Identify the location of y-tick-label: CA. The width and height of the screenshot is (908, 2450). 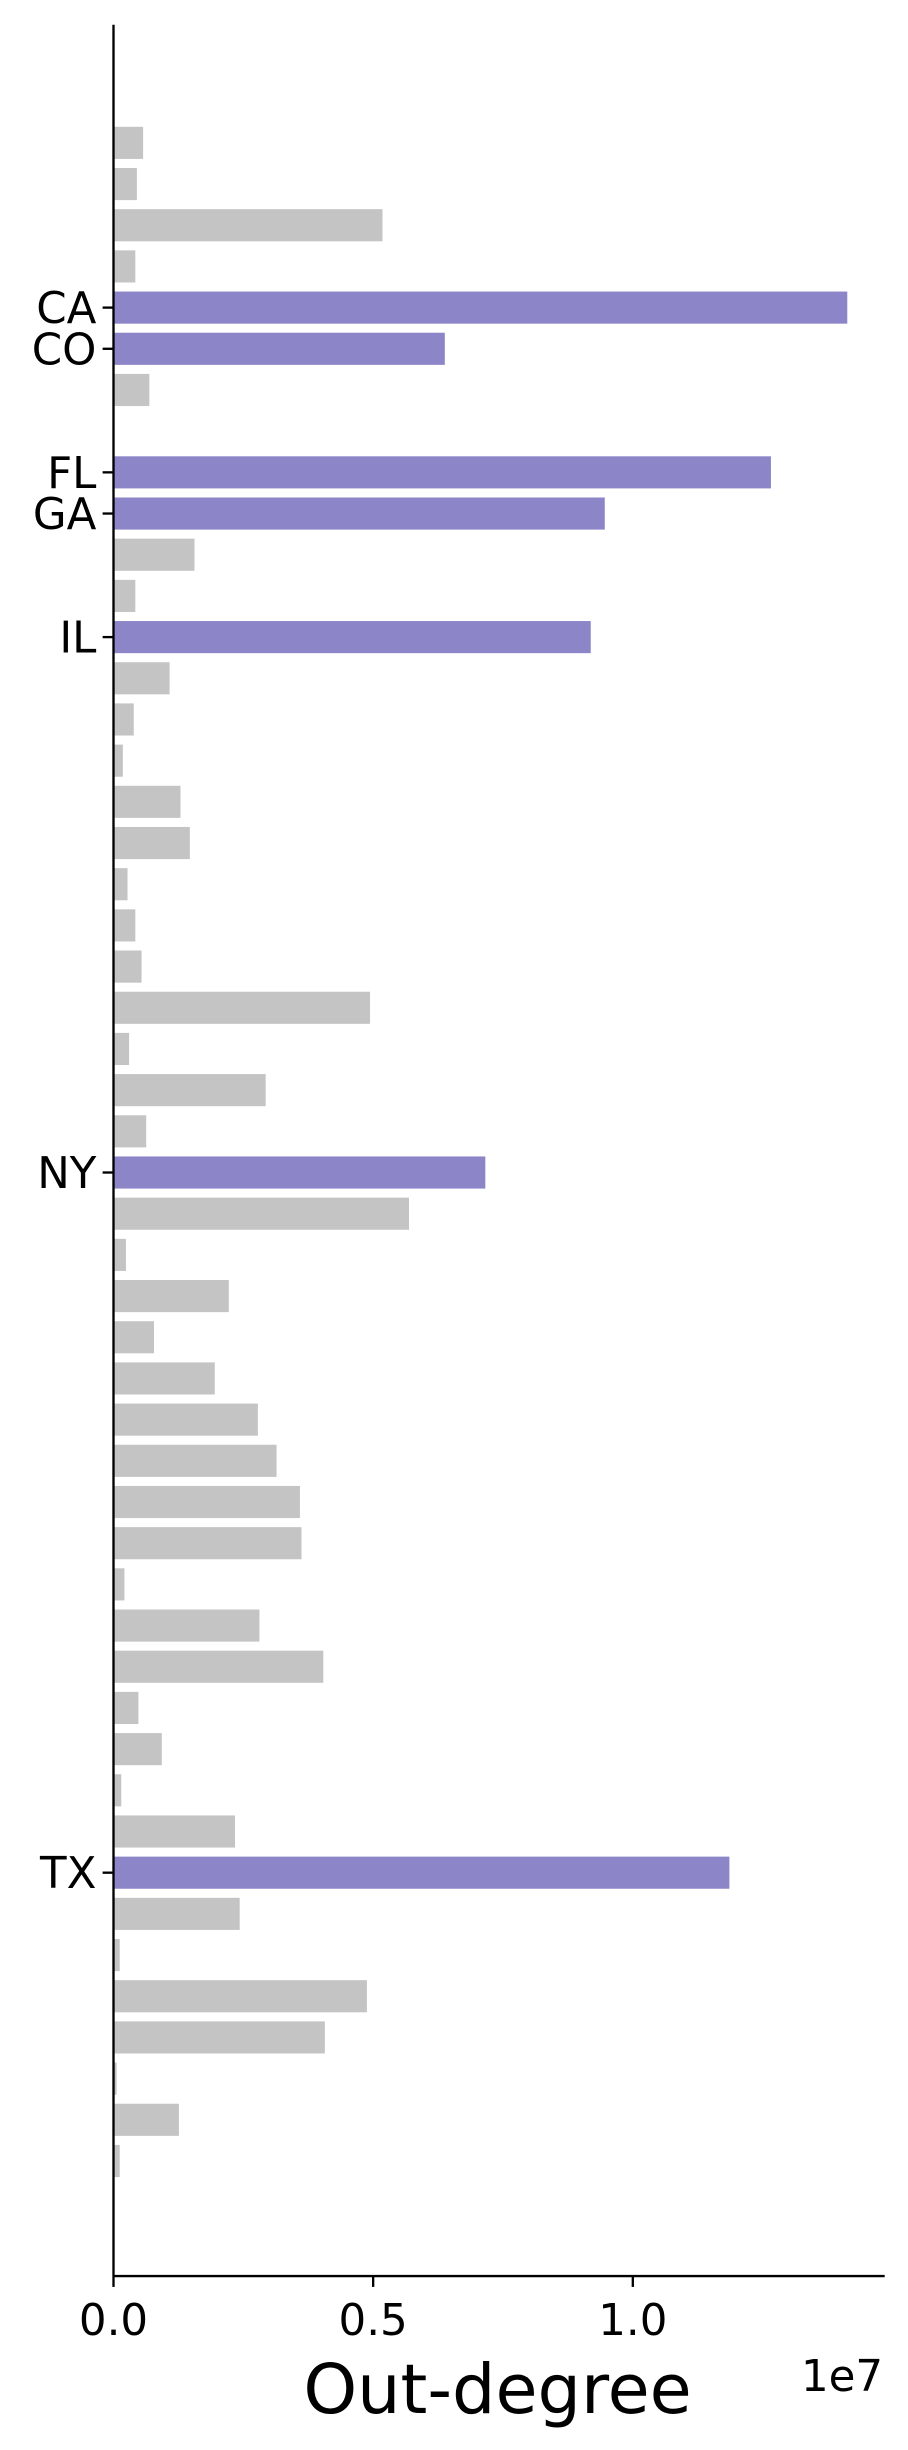
(66, 309).